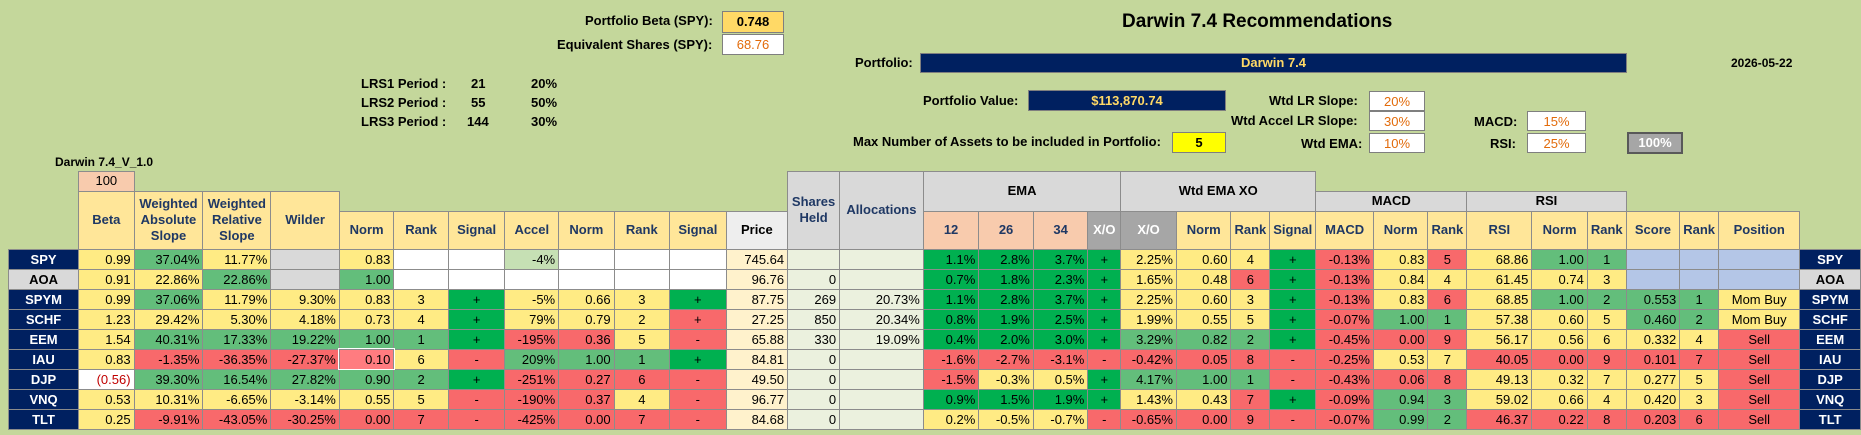  What do you see at coordinates (421, 319) in the screenshot?
I see `cell-slope-rank: 4` at bounding box center [421, 319].